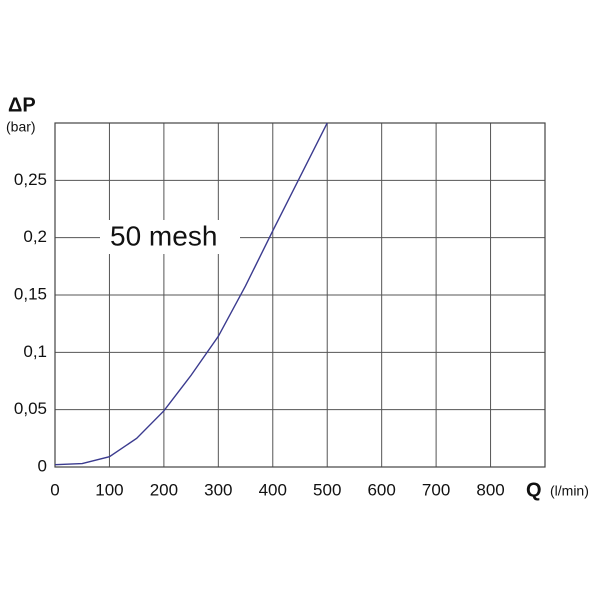 This screenshot has width=600, height=600. Describe the element at coordinates (273, 489) in the screenshot. I see `x-tick-label: 400` at that location.